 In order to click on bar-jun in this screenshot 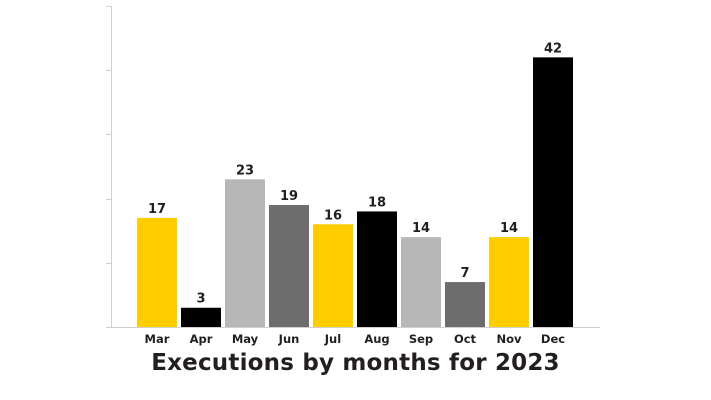, I will do `click(289, 266)`.